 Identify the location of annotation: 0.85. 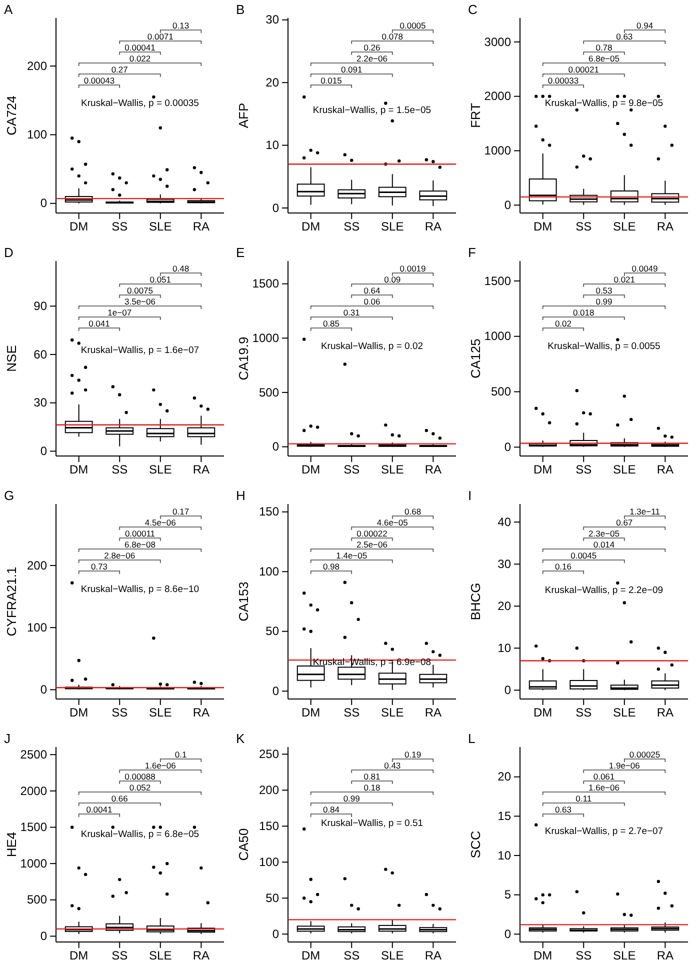
(331, 323).